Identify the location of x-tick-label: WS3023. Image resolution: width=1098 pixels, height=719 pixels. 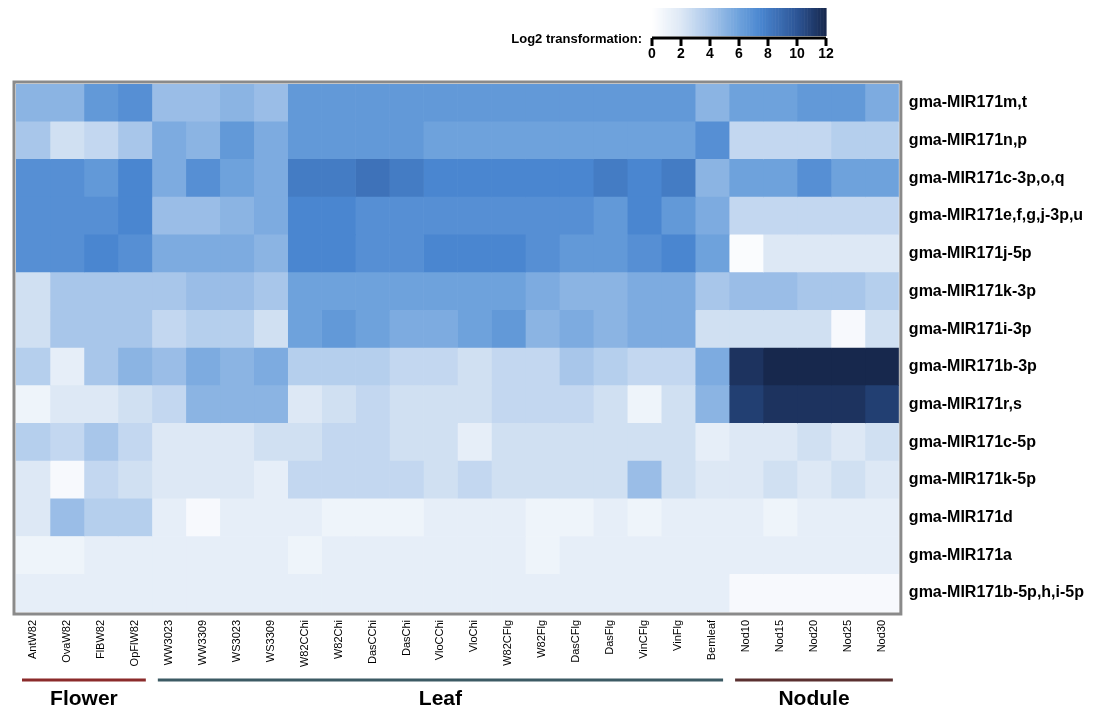
(235, 641).